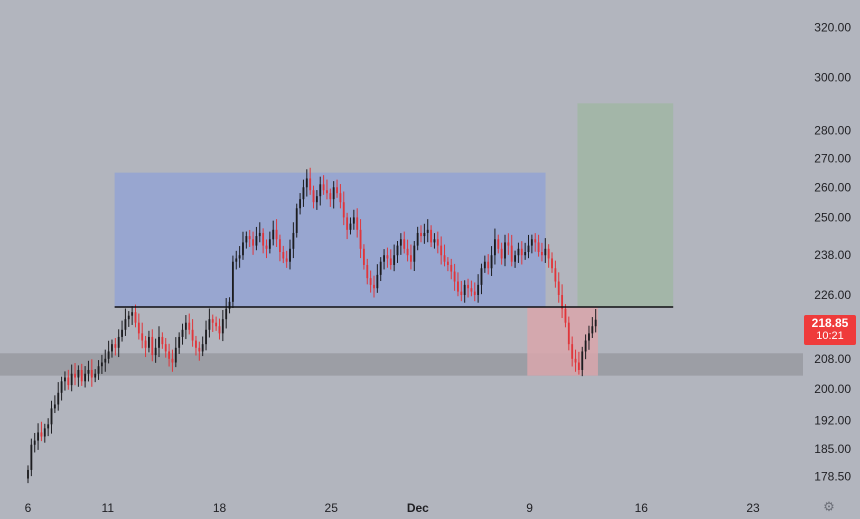  What do you see at coordinates (830, 323) in the screenshot?
I see `last-price-value: 218.85` at bounding box center [830, 323].